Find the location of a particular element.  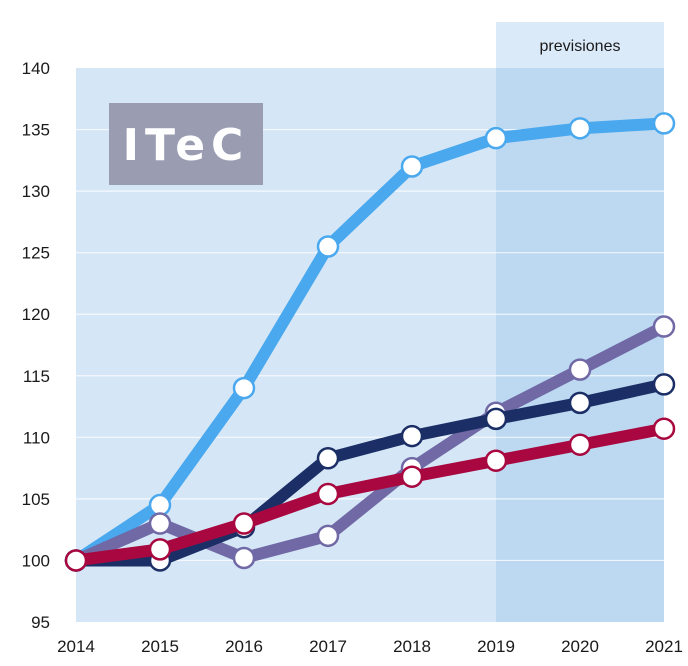

x-tick-label: 2020 is located at coordinates (580, 646).